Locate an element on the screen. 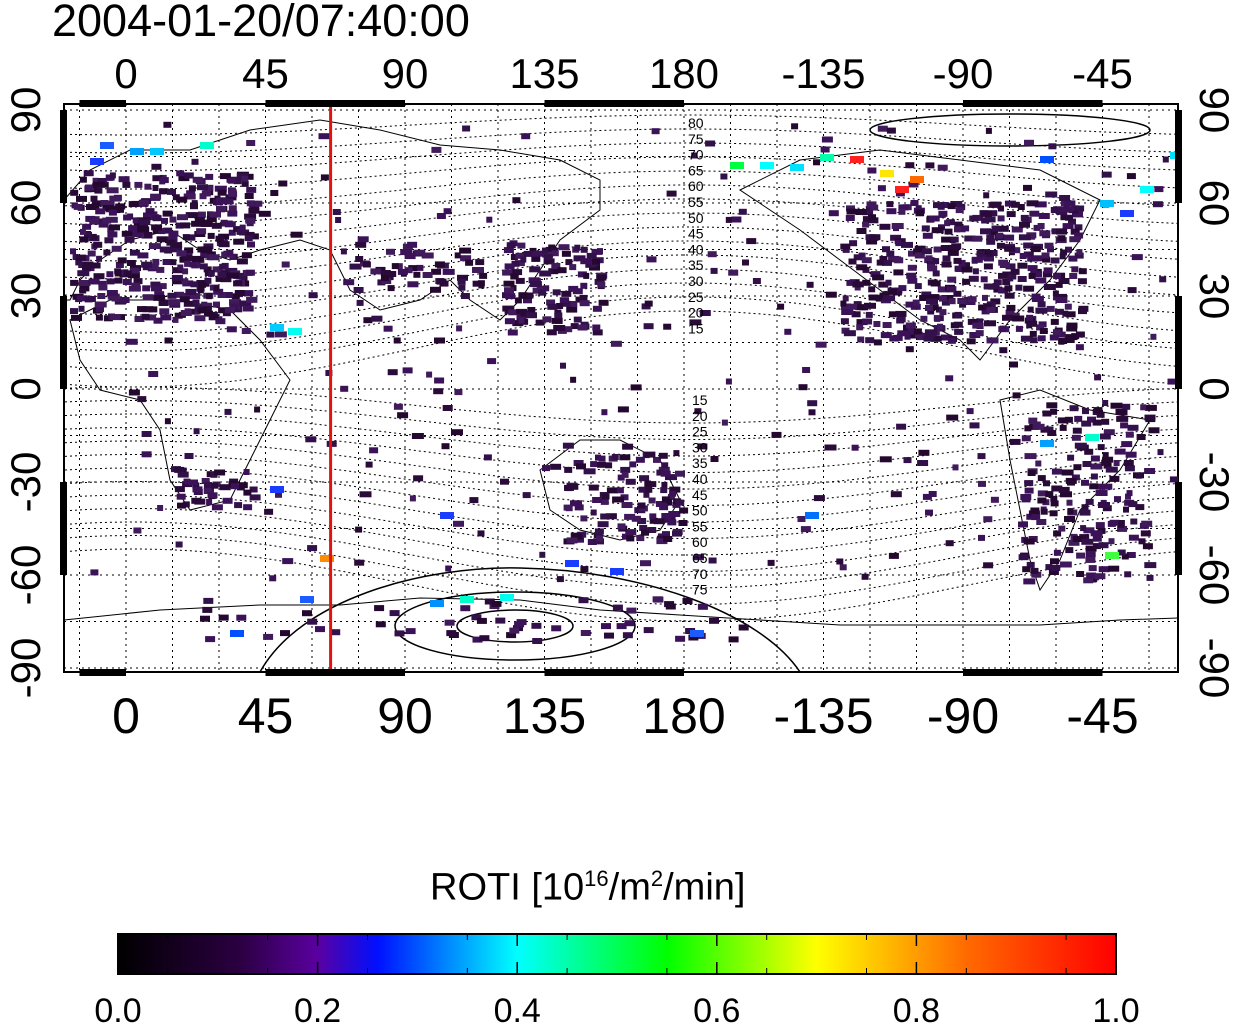  colorbar-tick-label: 0.2 is located at coordinates (317, 1008).